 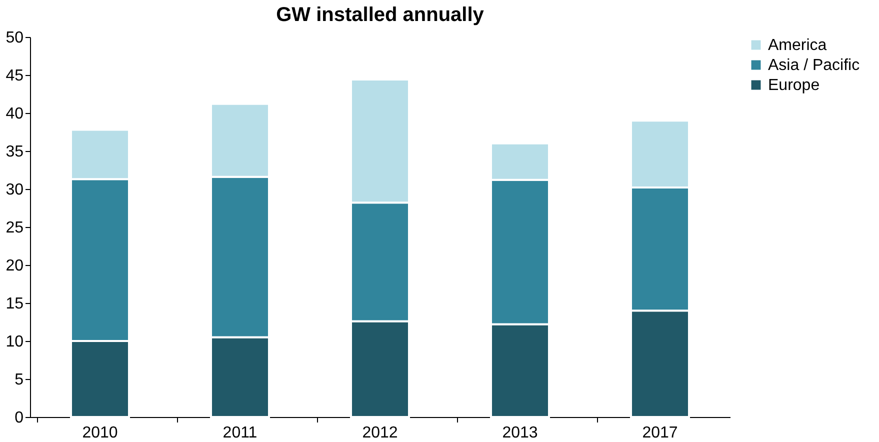 What do you see at coordinates (660, 433) in the screenshot?
I see `x-tick-label: 2017` at bounding box center [660, 433].